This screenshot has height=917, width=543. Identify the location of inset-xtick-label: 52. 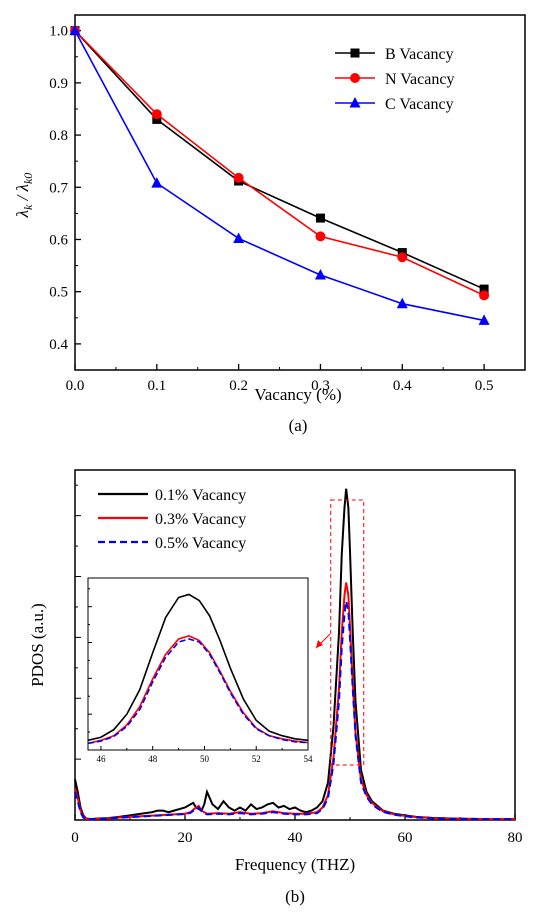
(256, 759).